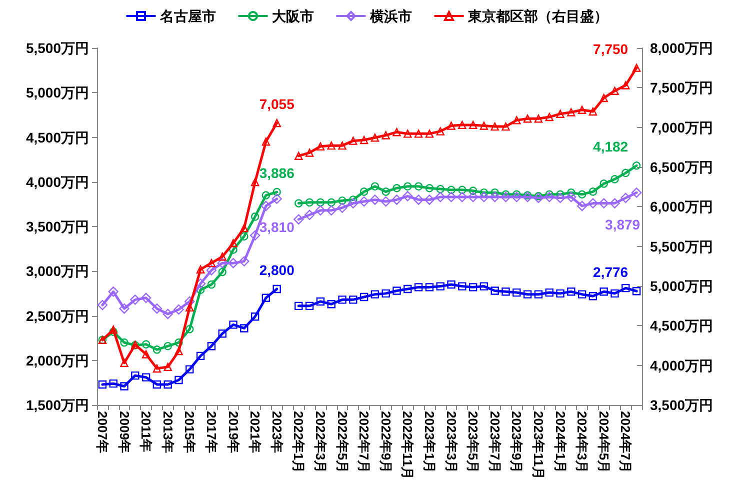 This screenshot has width=734, height=493. I want to click on x-tick-label: 2022年9月, so click(386, 442).